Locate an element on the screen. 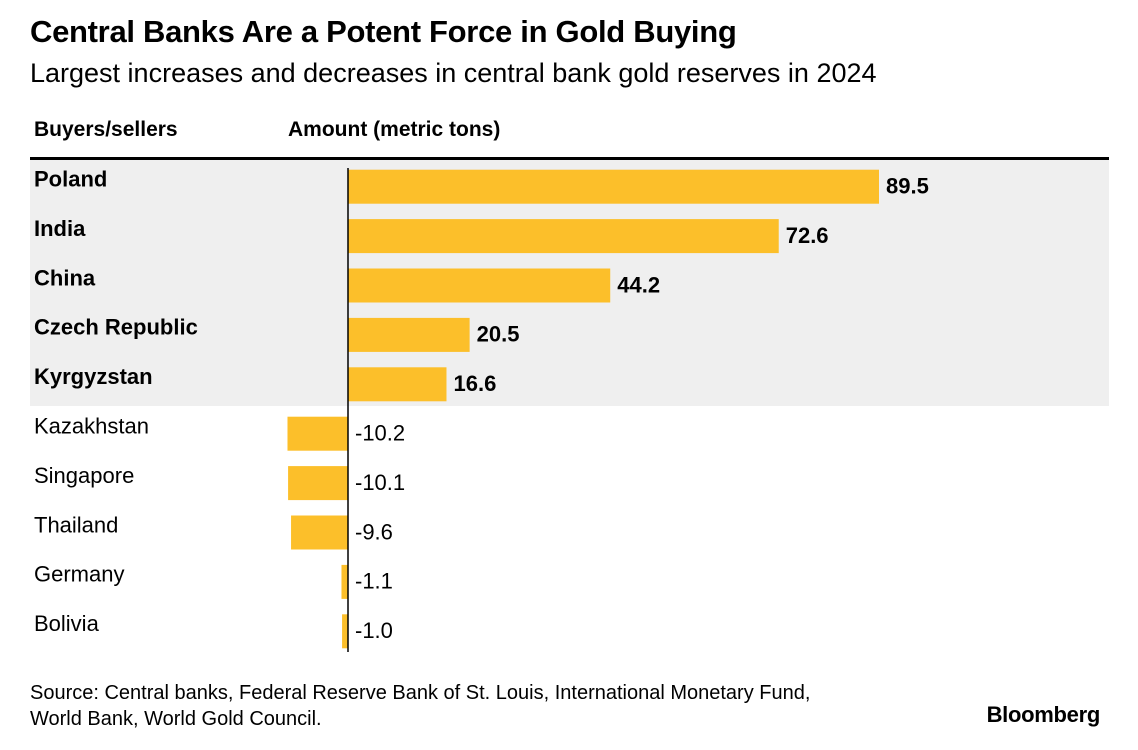  category-label-thailand: Thailand is located at coordinates (76, 524).